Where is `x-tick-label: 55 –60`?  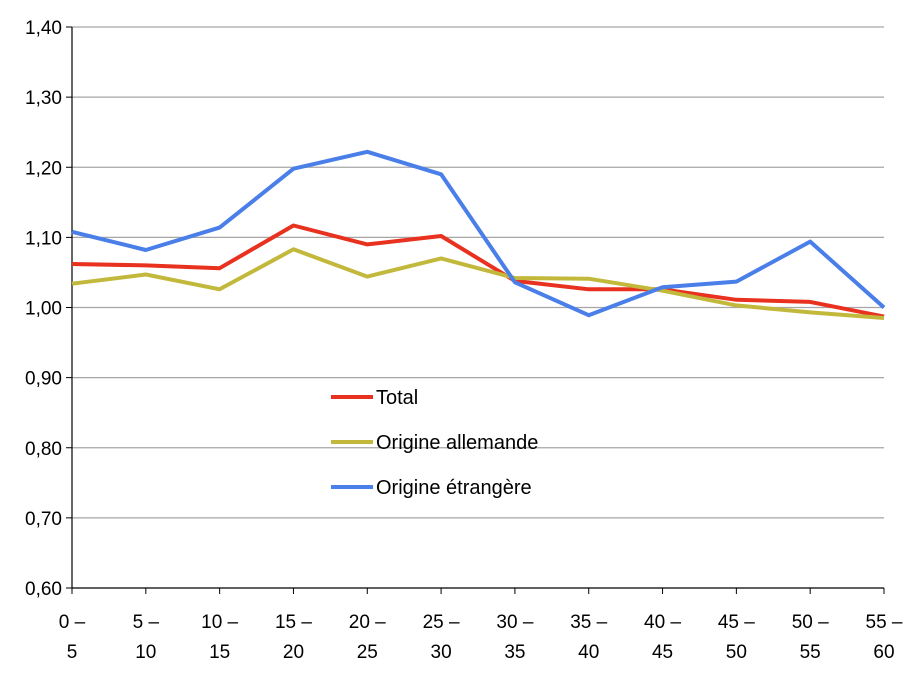 x-tick-label: 55 –60 is located at coordinates (884, 637).